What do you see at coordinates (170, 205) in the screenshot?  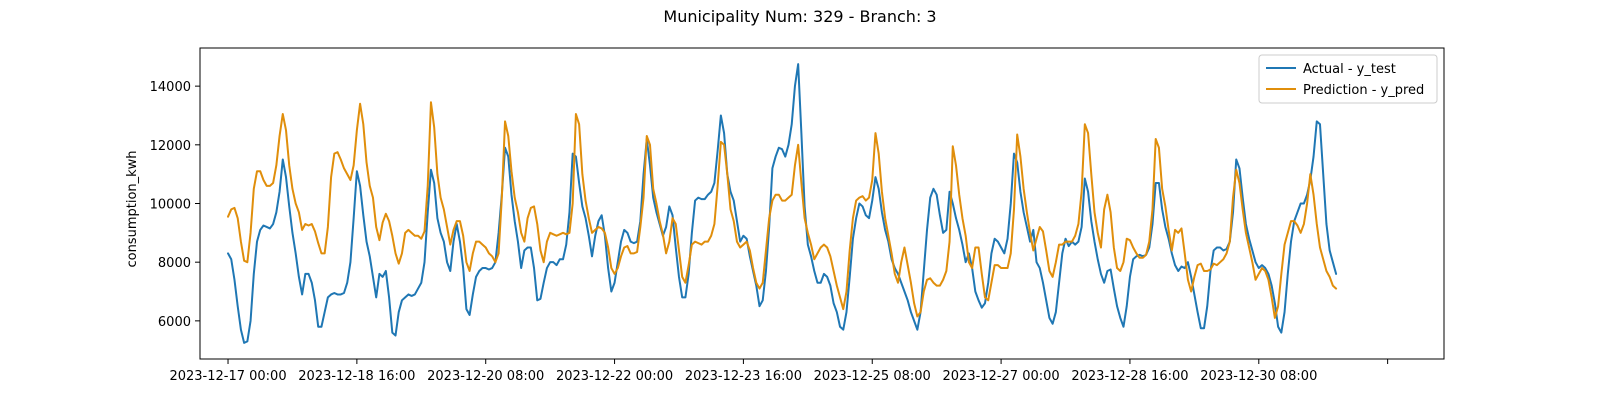 I see `y-tick-label: 10000` at bounding box center [170, 205].